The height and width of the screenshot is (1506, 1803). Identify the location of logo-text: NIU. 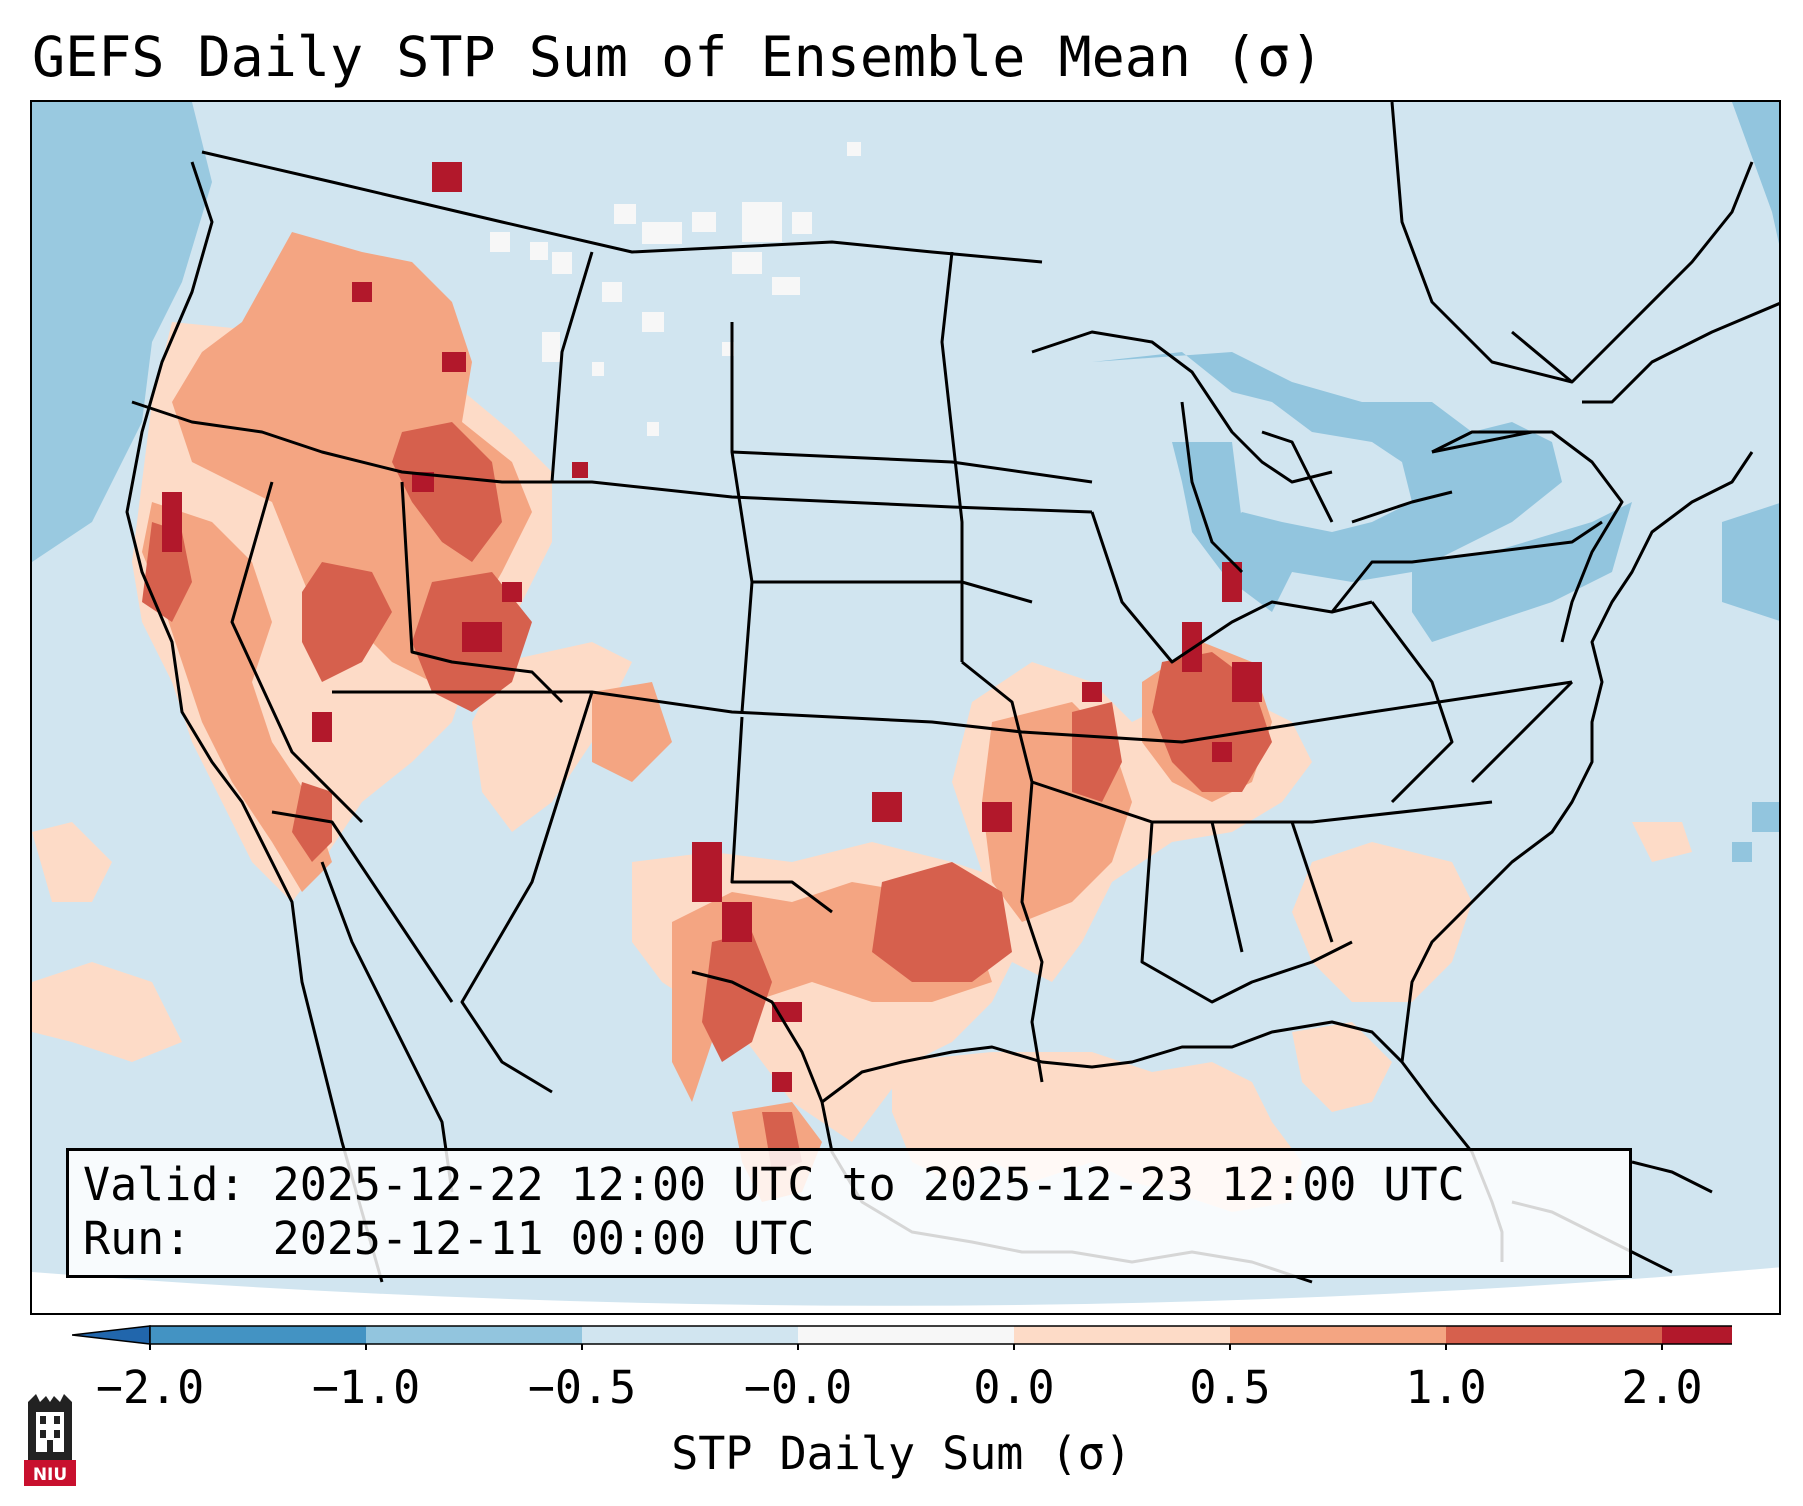
(50, 1475).